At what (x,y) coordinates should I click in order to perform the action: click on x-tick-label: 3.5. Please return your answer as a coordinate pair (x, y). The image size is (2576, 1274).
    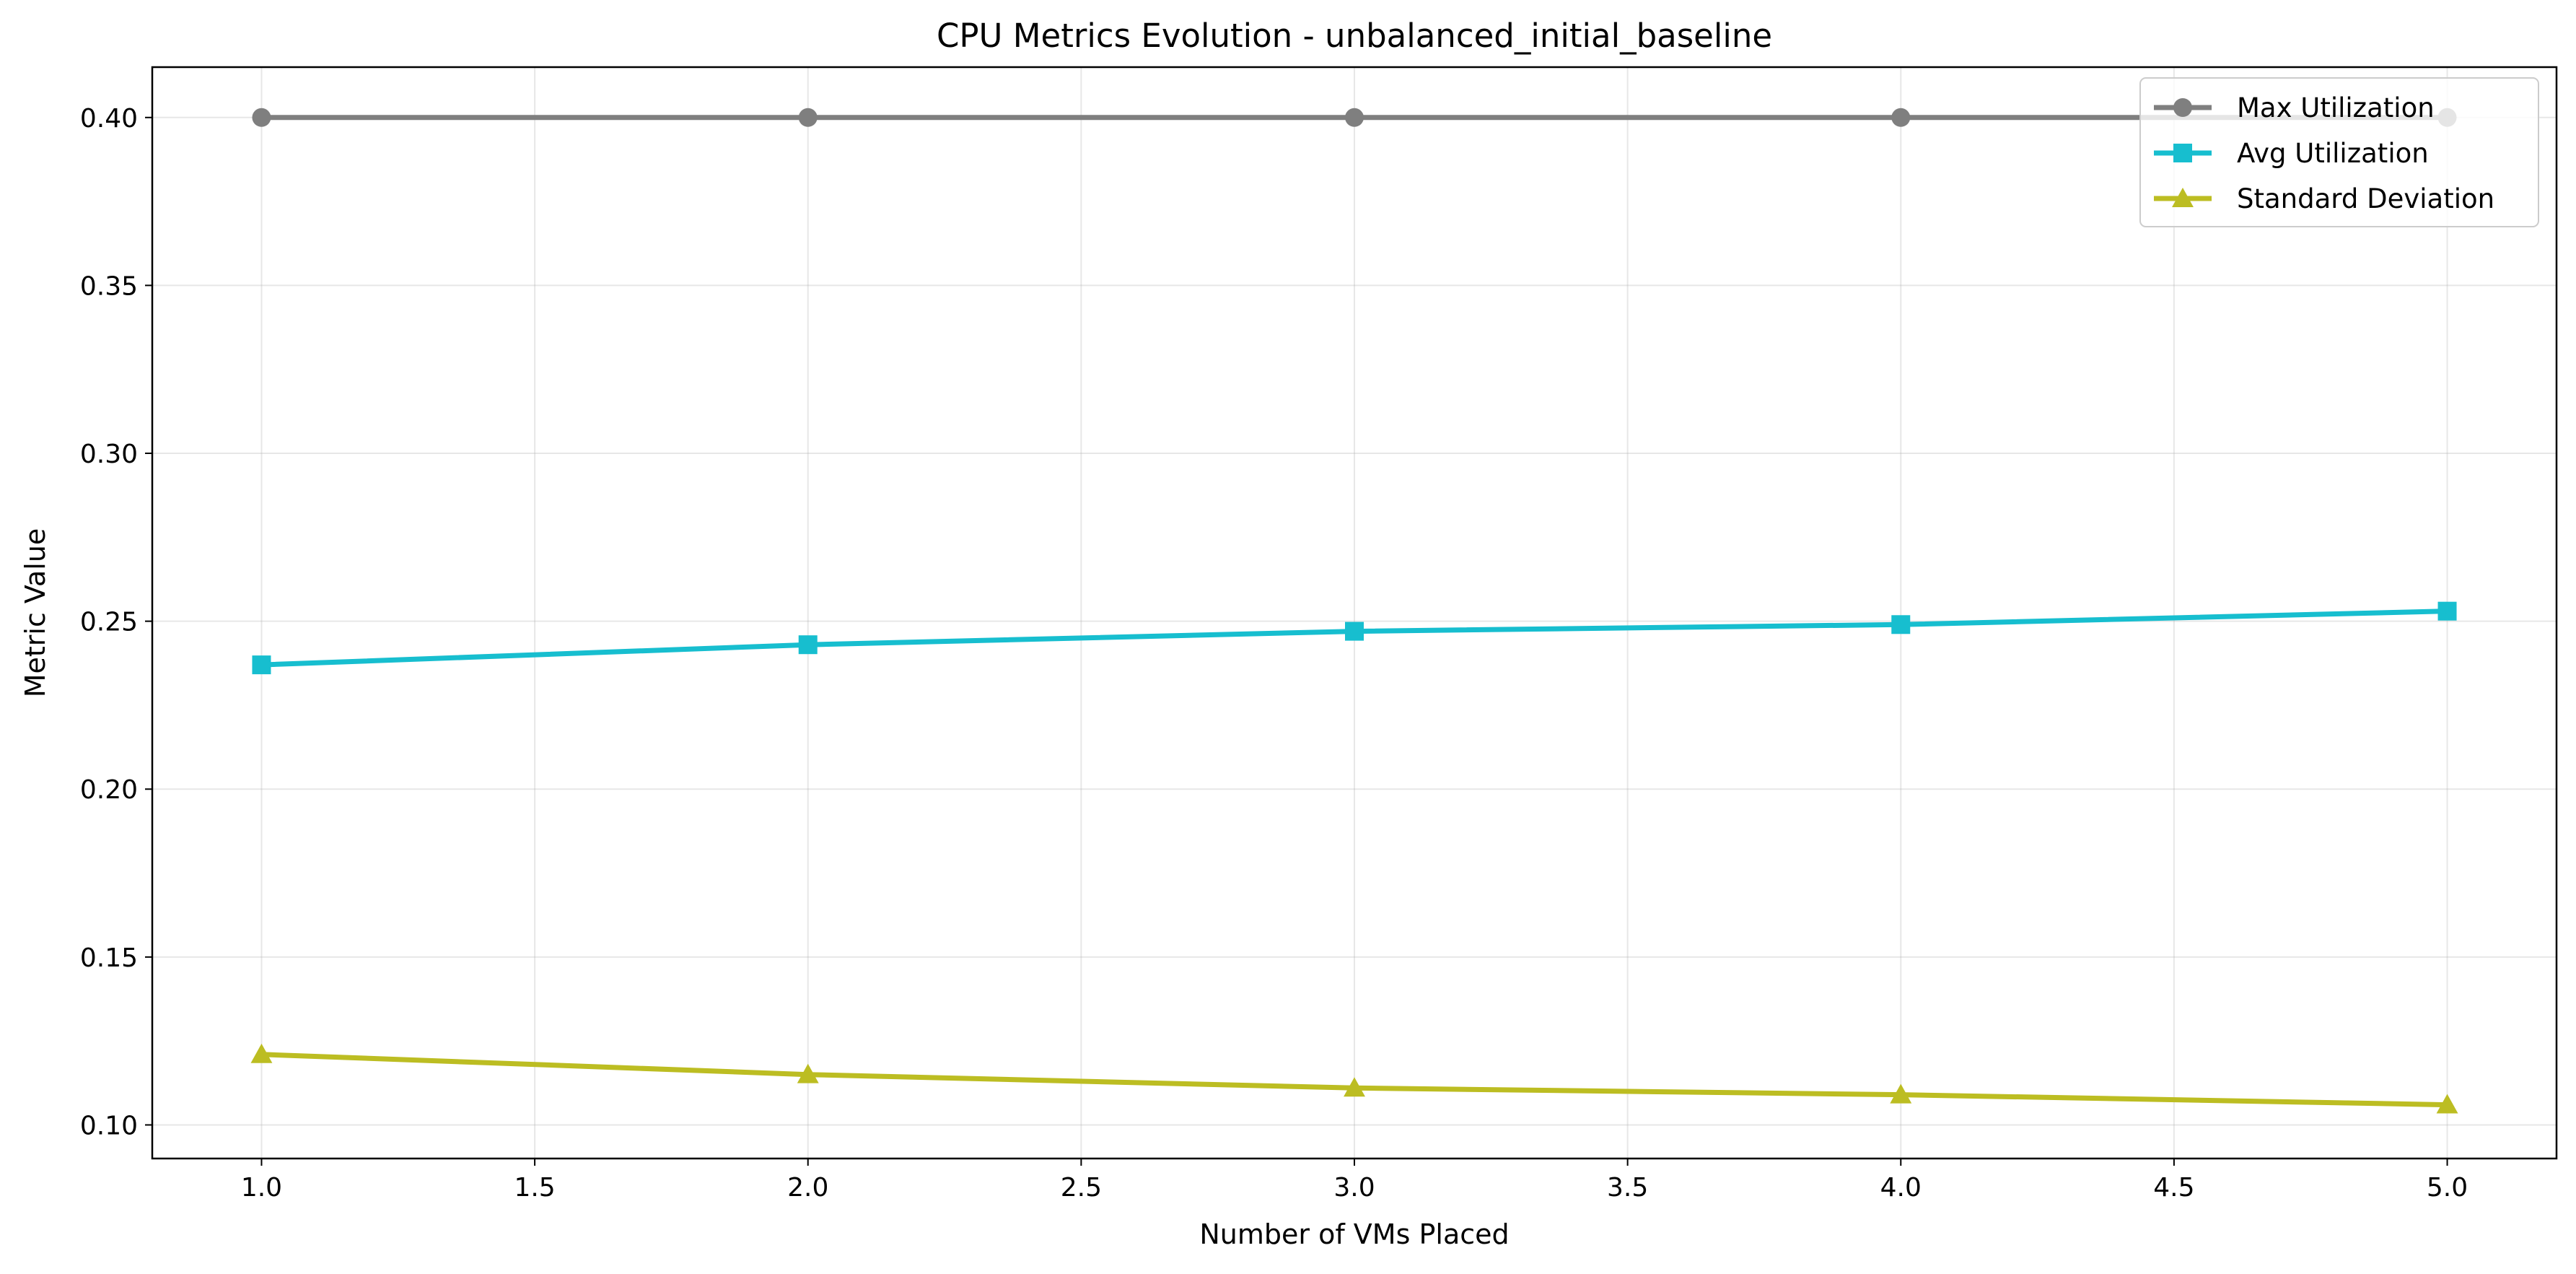
    Looking at the image, I should click on (1627, 1188).